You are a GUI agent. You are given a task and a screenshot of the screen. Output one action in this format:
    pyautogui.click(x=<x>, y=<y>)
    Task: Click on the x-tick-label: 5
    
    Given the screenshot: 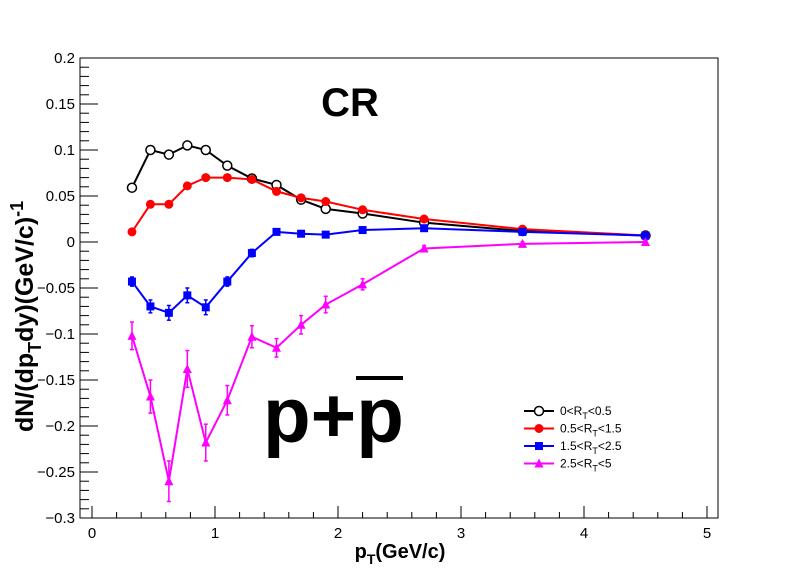 What is the action you would take?
    pyautogui.click(x=707, y=533)
    